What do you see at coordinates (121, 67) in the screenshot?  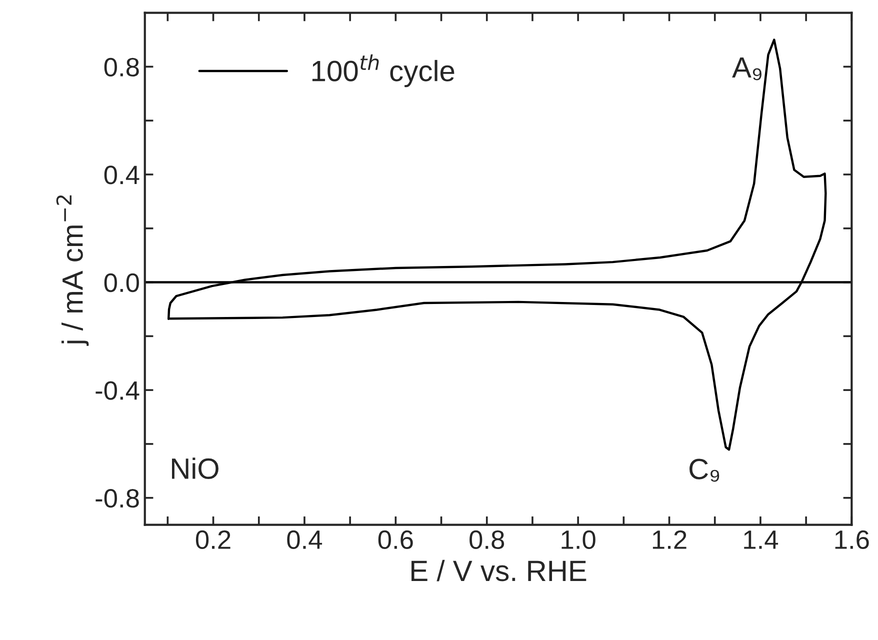 I see `y-tick-label: 0.8` at bounding box center [121, 67].